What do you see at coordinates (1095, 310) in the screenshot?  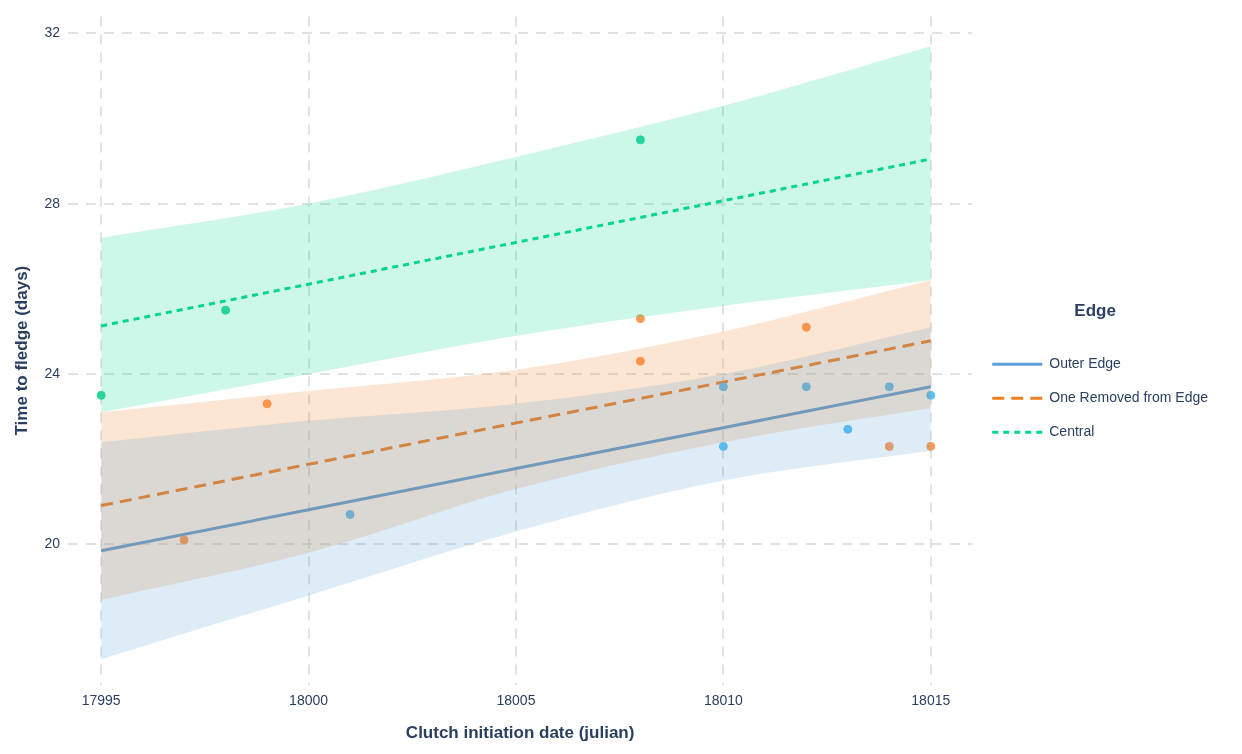 I see `legend-title: Edge` at bounding box center [1095, 310].